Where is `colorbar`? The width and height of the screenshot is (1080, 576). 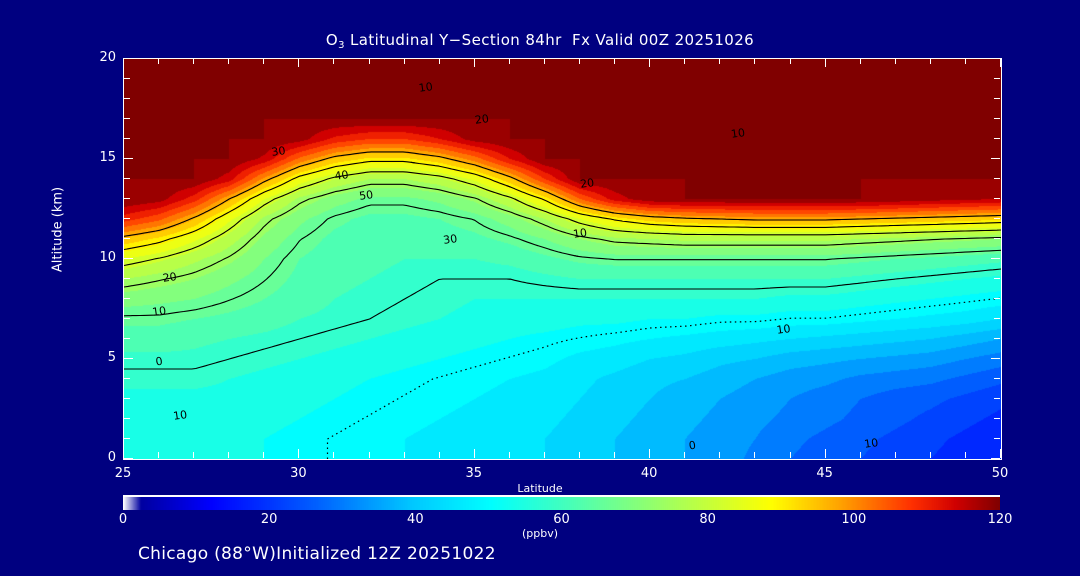
colorbar is located at coordinates (561, 503).